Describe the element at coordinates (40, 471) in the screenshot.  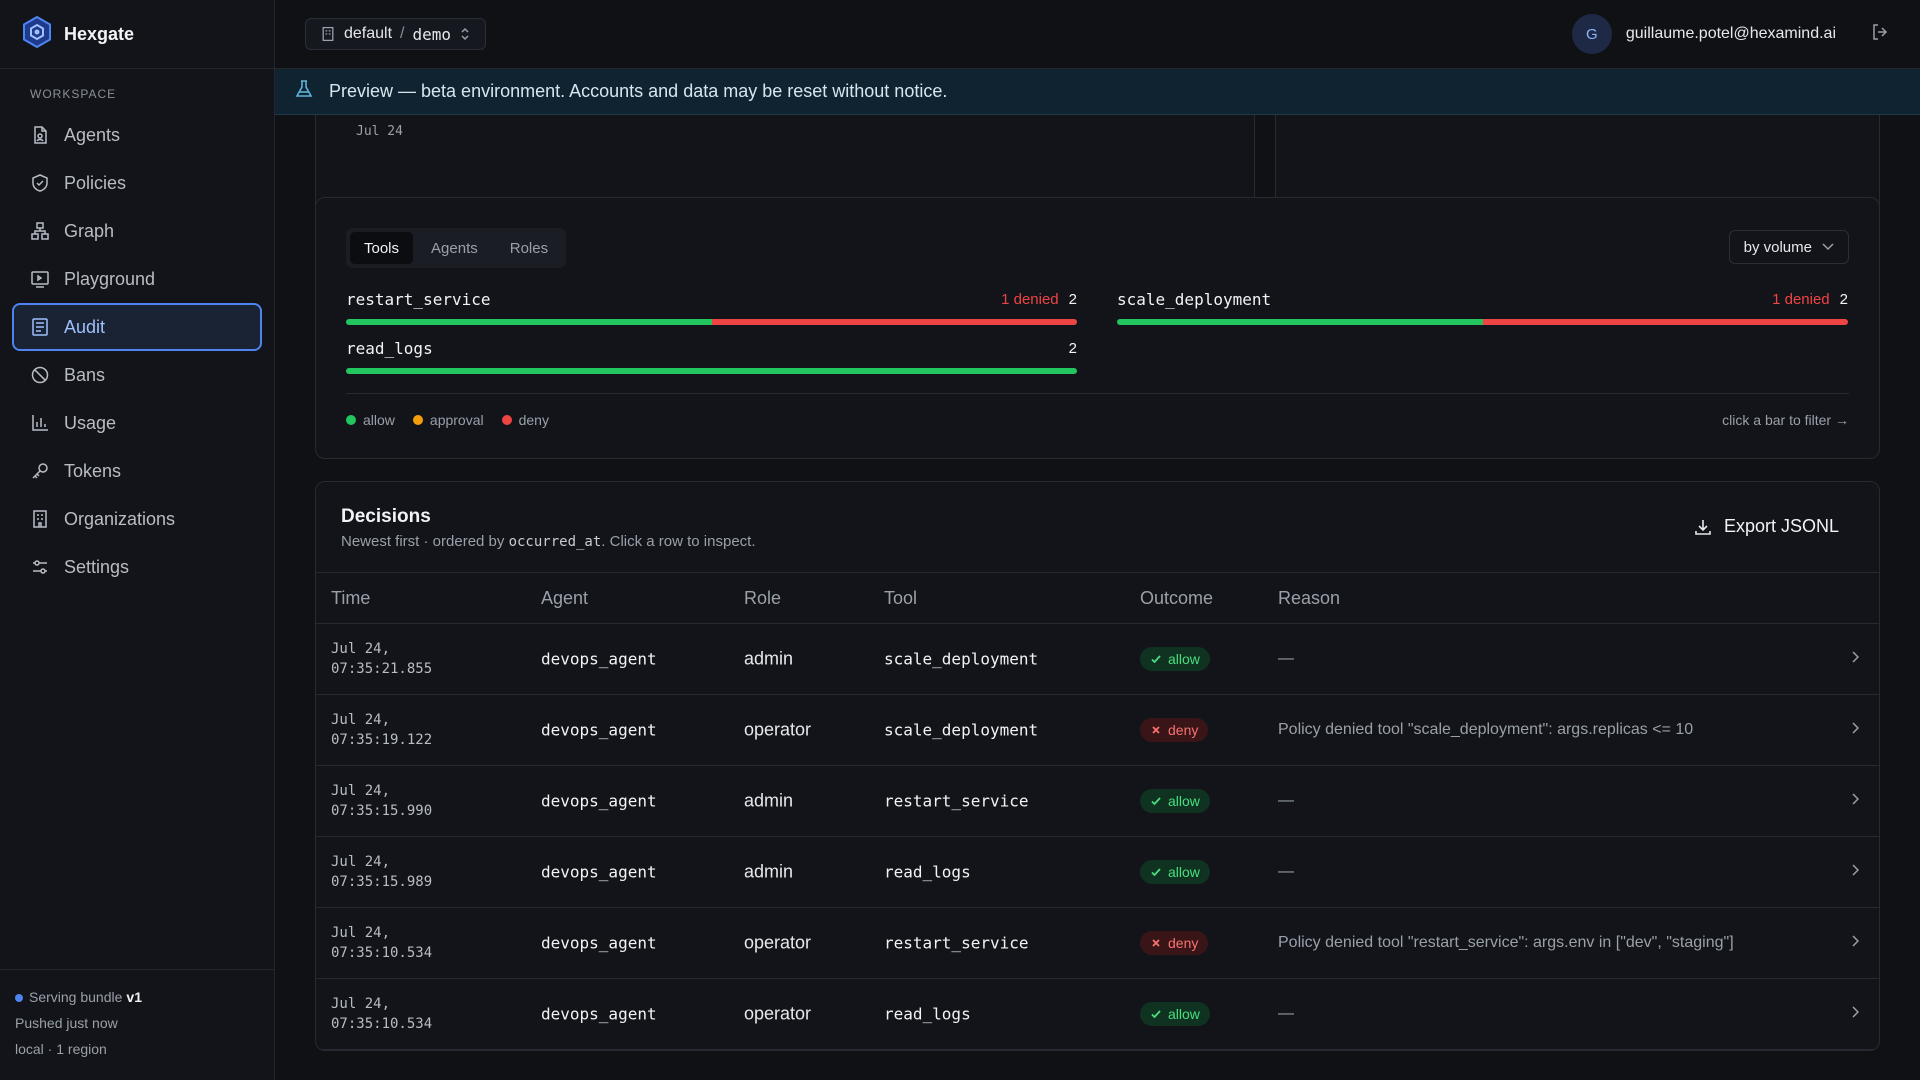
I see `key-icon` at that location.